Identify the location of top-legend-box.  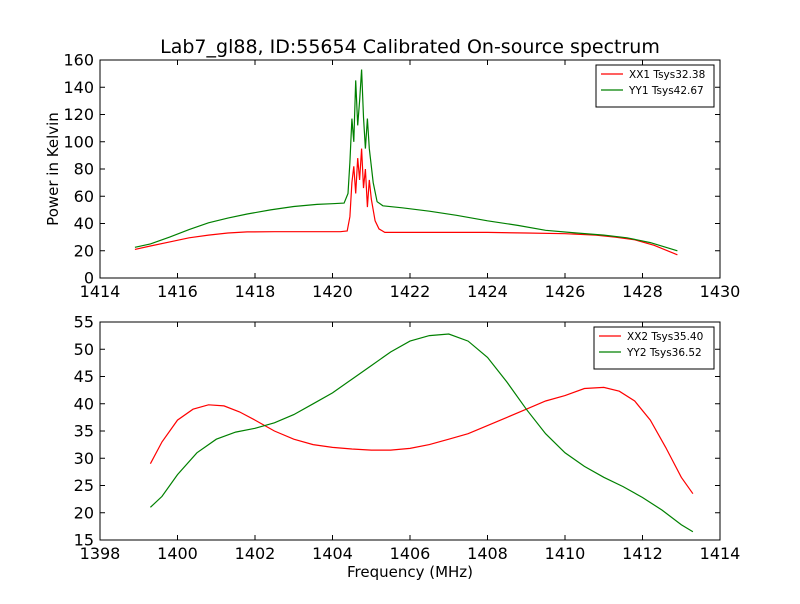
(655, 86).